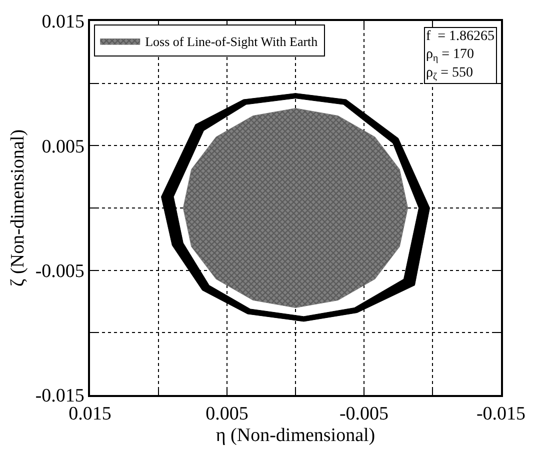 The width and height of the screenshot is (538, 465). Describe the element at coordinates (63, 22) in the screenshot. I see `y-tick-label: 0.015` at that location.